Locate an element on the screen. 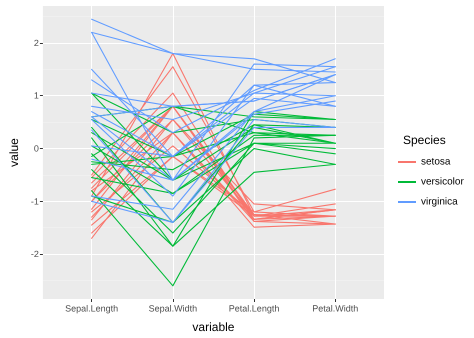 The image size is (474, 338). y-tick-label: -1 is located at coordinates (34, 201).